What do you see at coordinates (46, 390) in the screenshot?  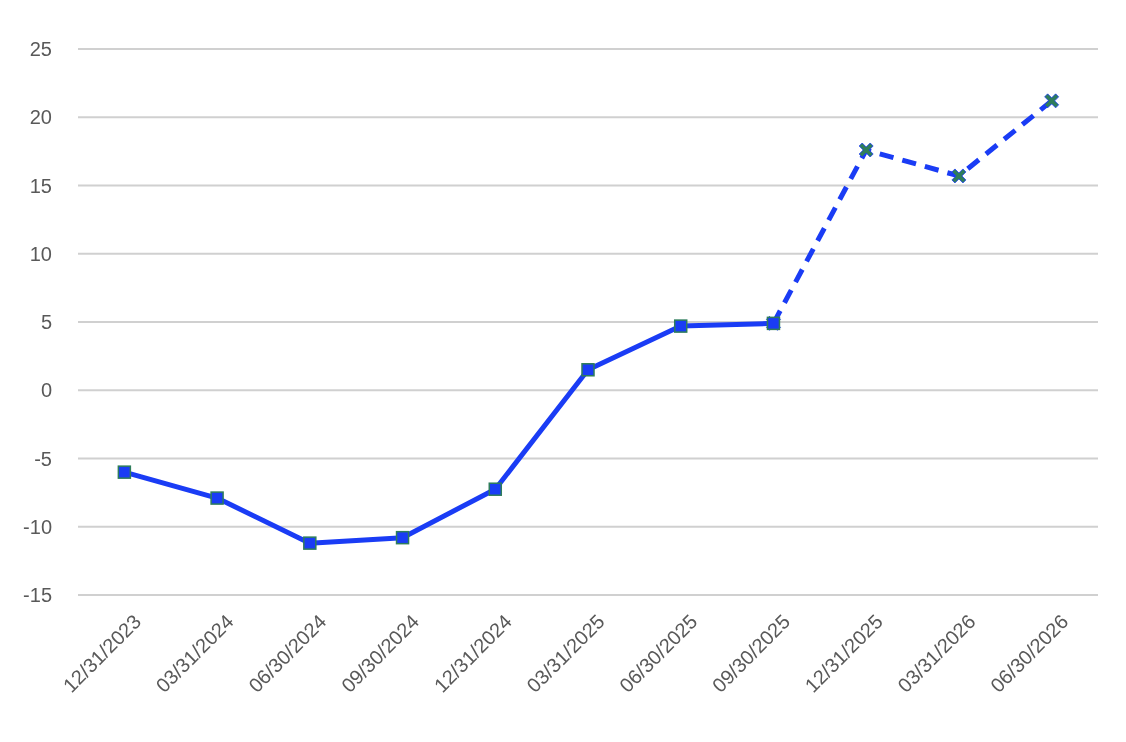 I see `y-tick-label: 0` at bounding box center [46, 390].